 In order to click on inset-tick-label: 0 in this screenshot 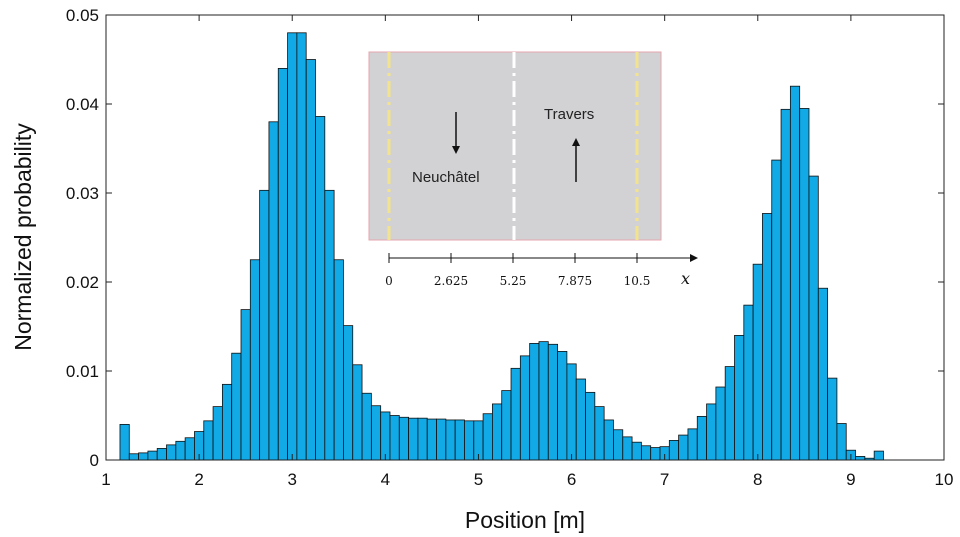, I will do `click(389, 281)`.